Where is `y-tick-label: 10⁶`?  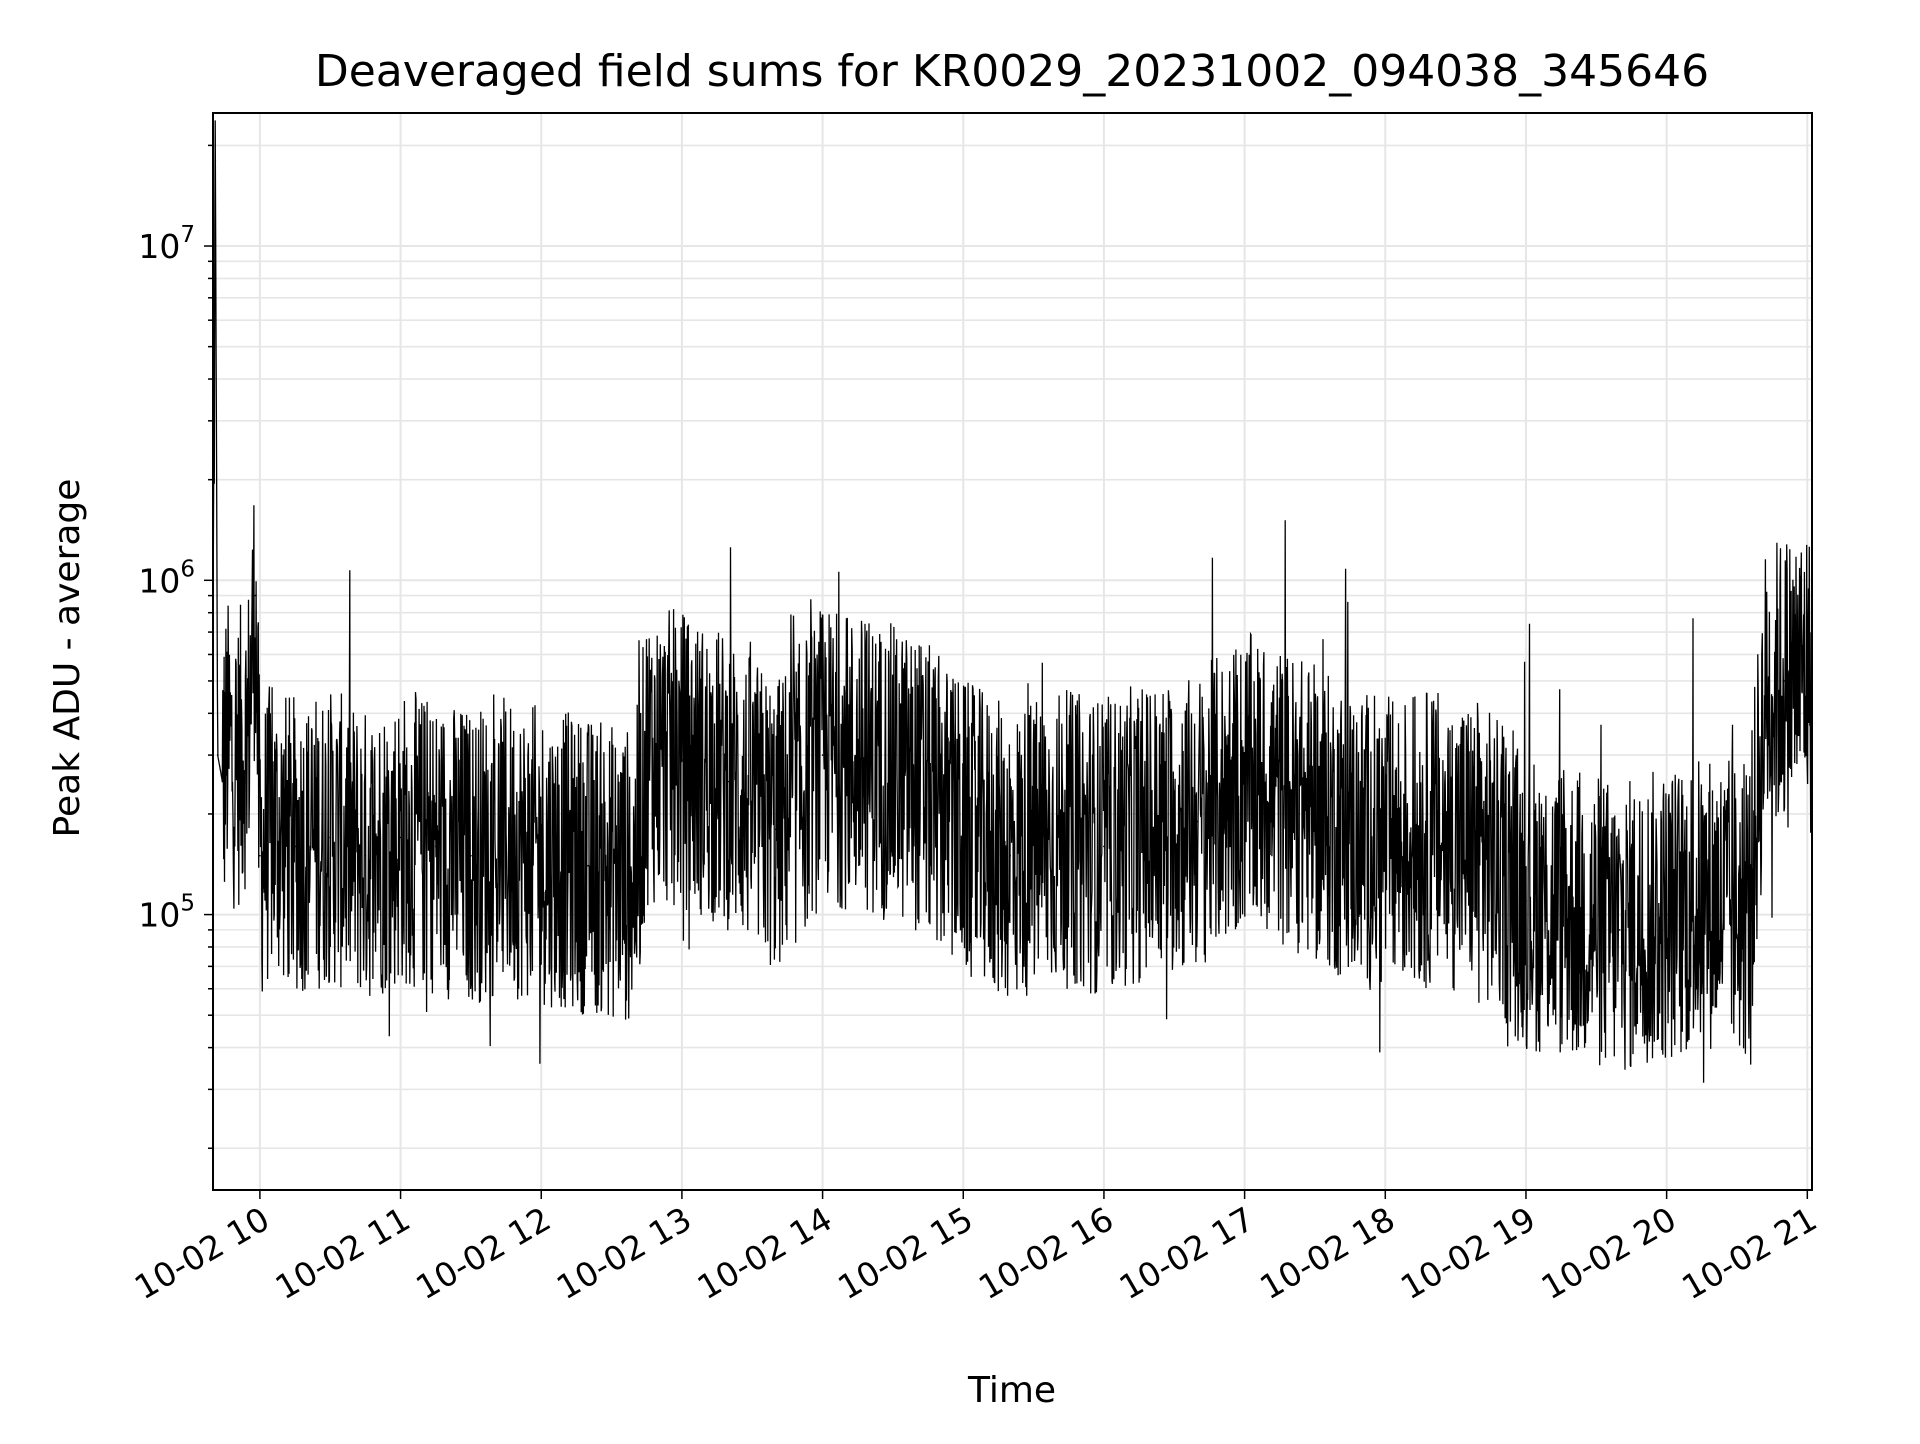
y-tick-label: 10⁶ is located at coordinates (166, 578).